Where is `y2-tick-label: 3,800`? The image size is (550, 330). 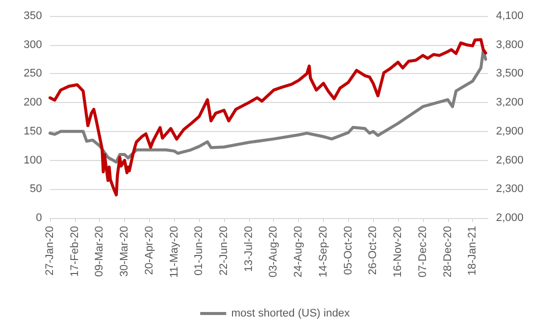
y2-tick-label: 3,800 is located at coordinates (510, 44).